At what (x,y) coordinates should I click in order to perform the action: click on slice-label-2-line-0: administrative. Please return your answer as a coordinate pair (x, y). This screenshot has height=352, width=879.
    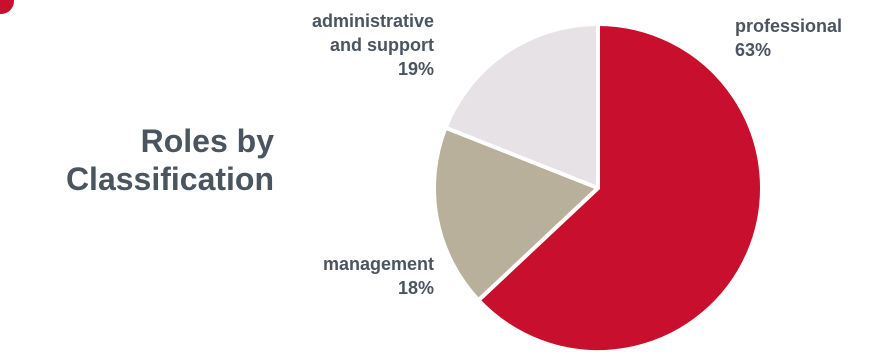
    Looking at the image, I should click on (373, 21).